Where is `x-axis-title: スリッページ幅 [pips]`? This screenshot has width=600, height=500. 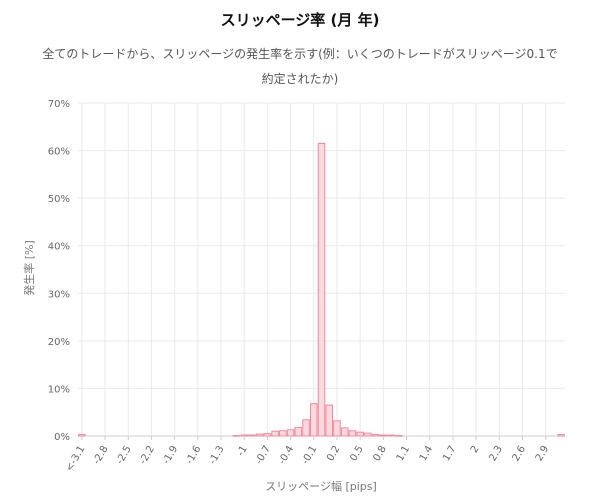
x-axis-title: スリッページ幅 [pips] is located at coordinates (321, 486).